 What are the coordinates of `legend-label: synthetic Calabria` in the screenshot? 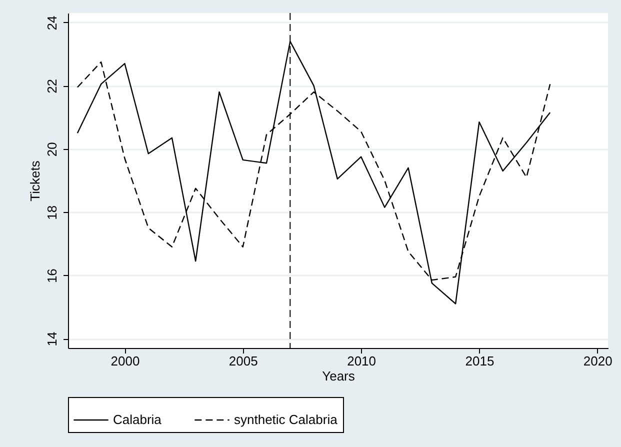 It's located at (286, 419).